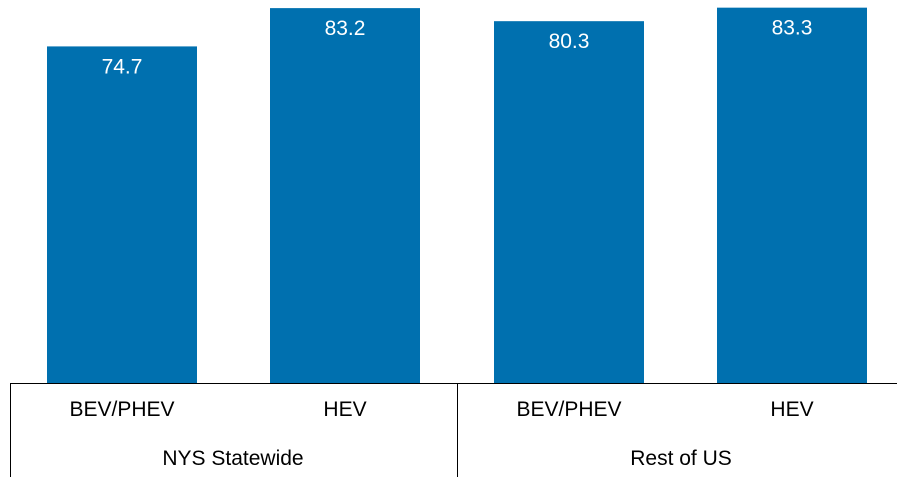  I want to click on bar-value-label: 74.7, so click(122, 66).